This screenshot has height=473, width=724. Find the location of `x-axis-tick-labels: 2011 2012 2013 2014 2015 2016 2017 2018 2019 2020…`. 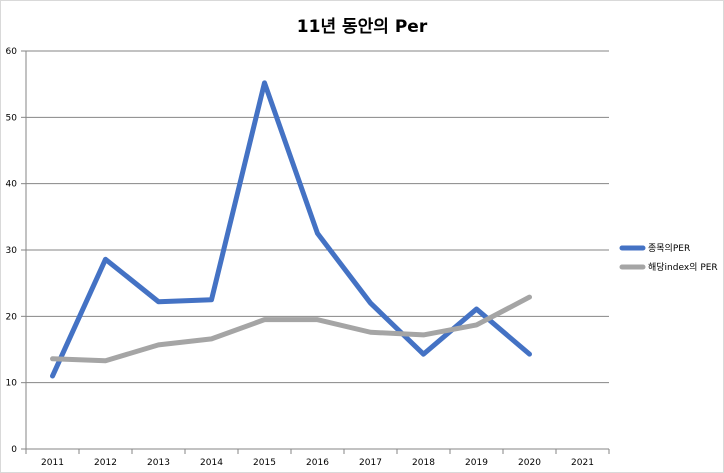

x-axis-tick-labels: 2011 2012 2013 2014 2015 2016 2017 2018 2019 2020… is located at coordinates (317, 463).